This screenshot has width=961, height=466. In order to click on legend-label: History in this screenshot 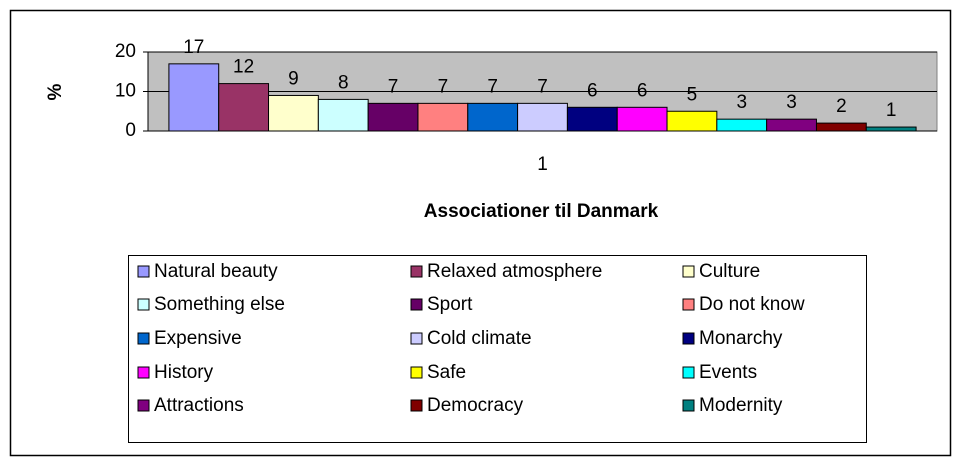, I will do `click(184, 372)`.